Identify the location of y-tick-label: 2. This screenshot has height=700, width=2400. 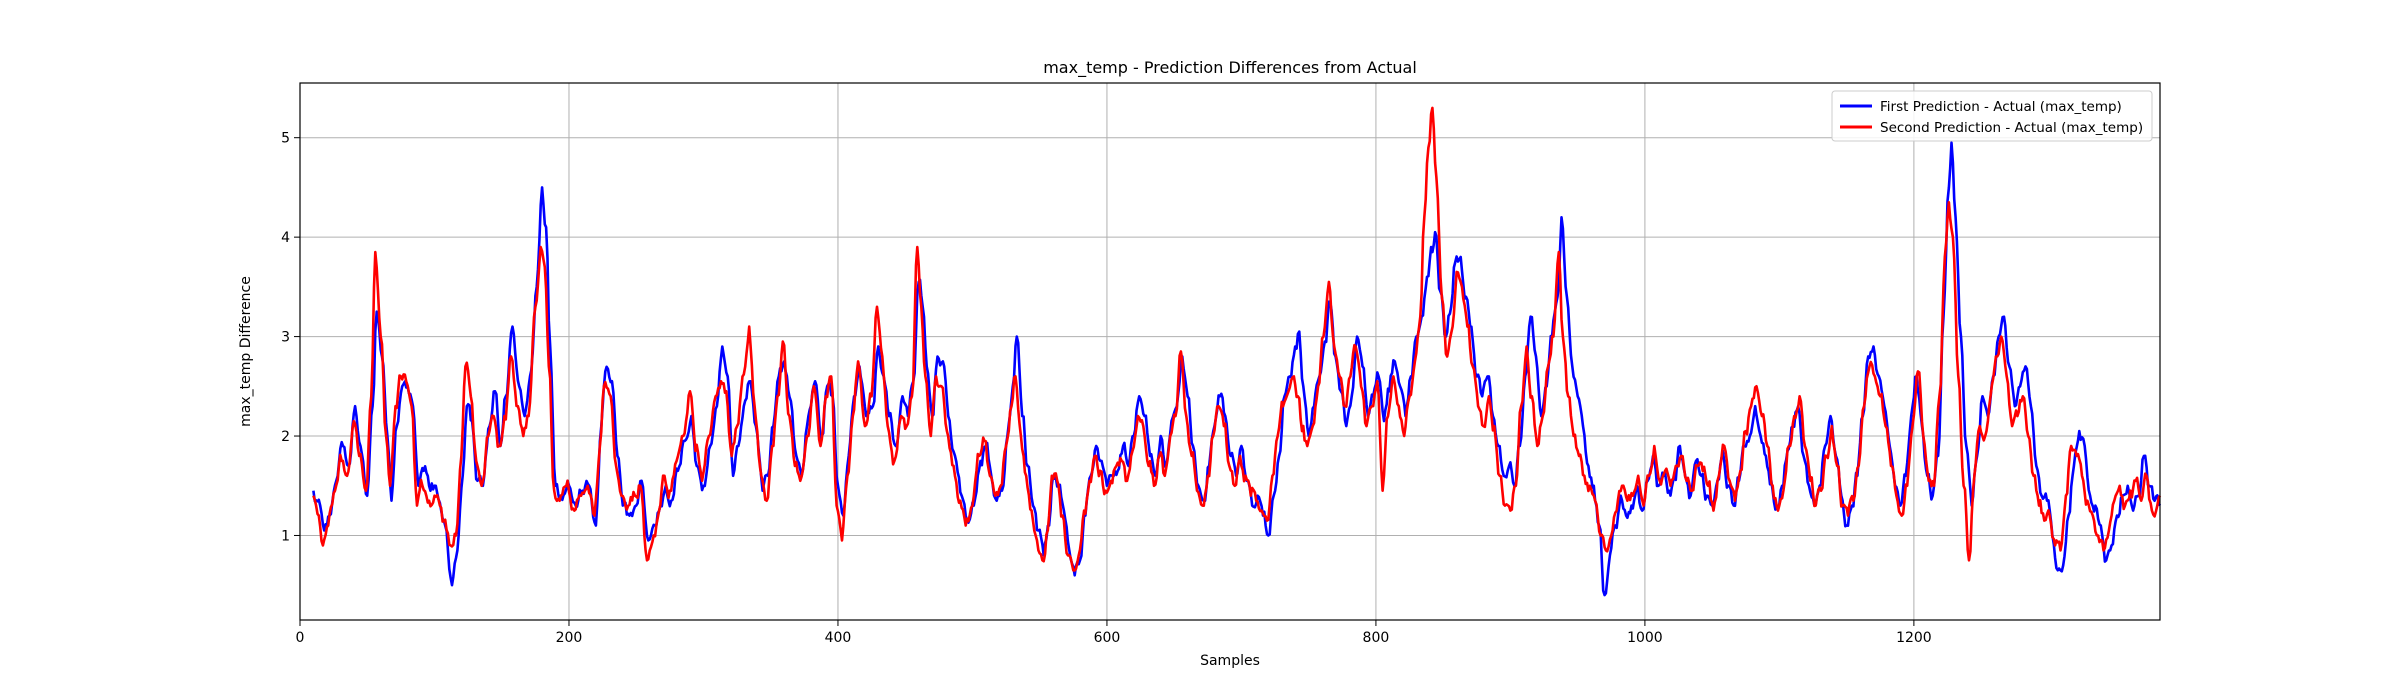
(285, 437).